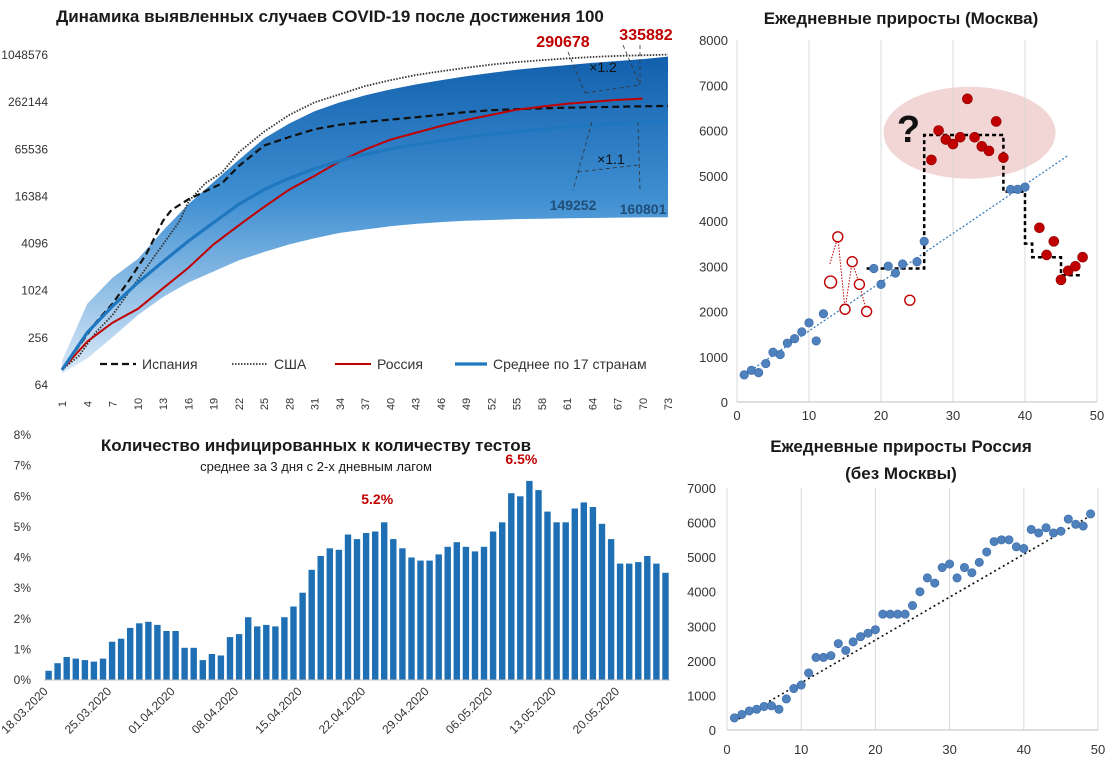 The height and width of the screenshot is (770, 1111). I want to click on x-tick-label: 70, so click(644, 404).